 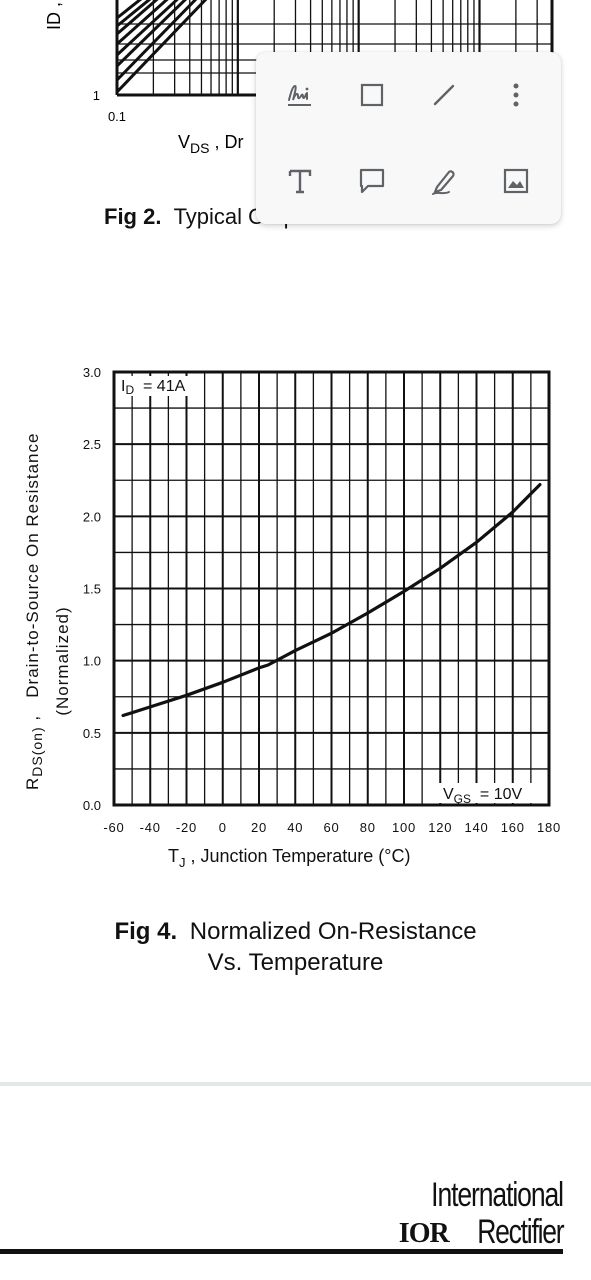 I want to click on footer-rule, so click(x=281, y=1251).